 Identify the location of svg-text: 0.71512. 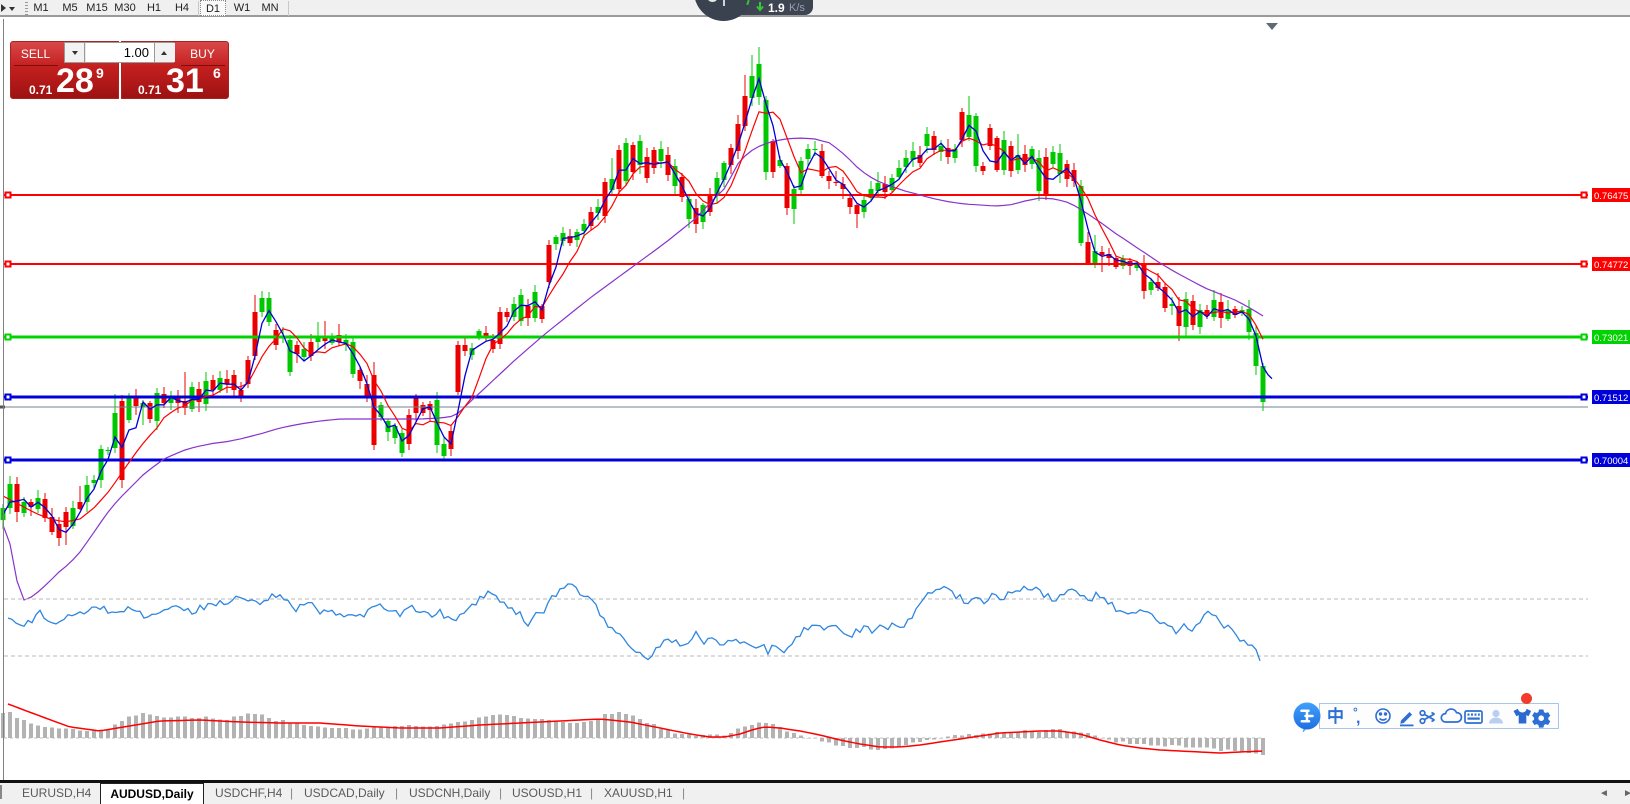
(1611, 398).